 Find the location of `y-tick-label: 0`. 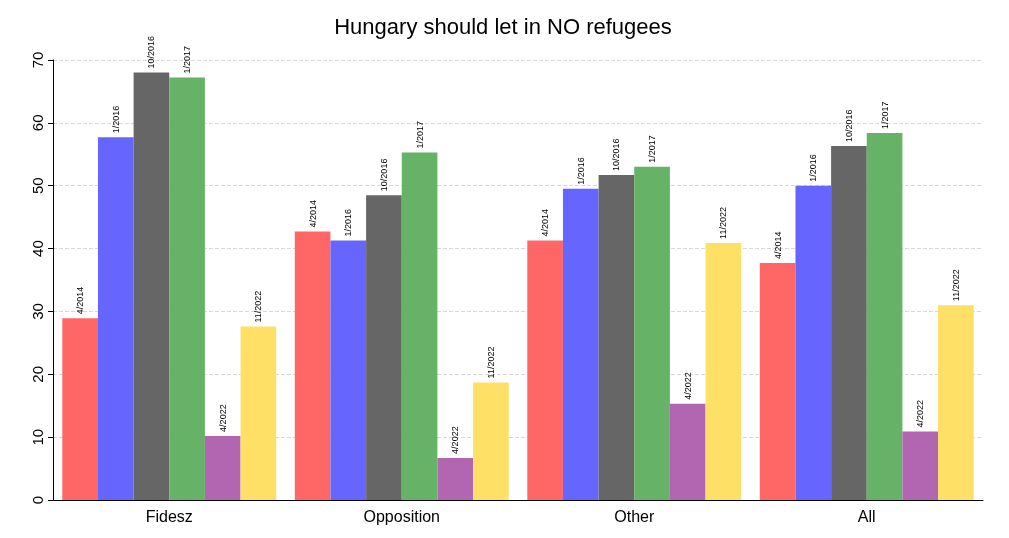

y-tick-label: 0 is located at coordinates (37, 500).